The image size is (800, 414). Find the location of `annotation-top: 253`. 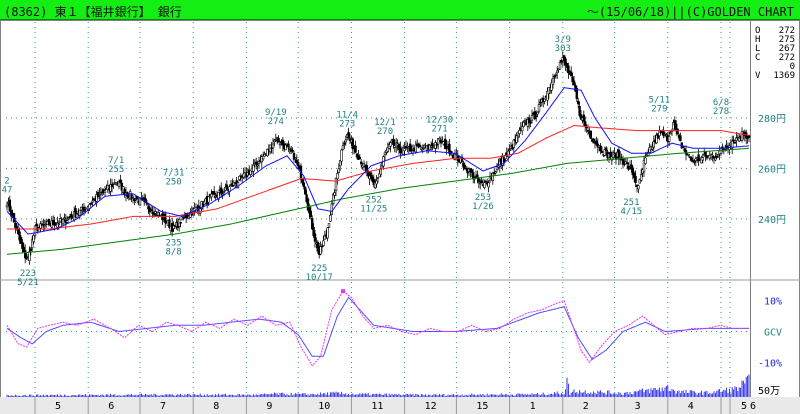

annotation-top: 253 is located at coordinates (483, 198).